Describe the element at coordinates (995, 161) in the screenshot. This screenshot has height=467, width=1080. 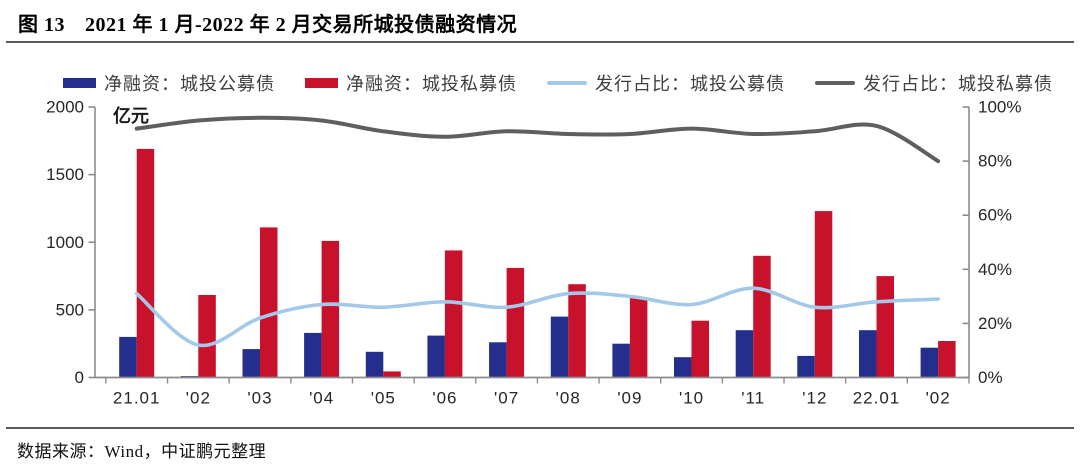
I see `y-axis-right-label: 80%` at that location.